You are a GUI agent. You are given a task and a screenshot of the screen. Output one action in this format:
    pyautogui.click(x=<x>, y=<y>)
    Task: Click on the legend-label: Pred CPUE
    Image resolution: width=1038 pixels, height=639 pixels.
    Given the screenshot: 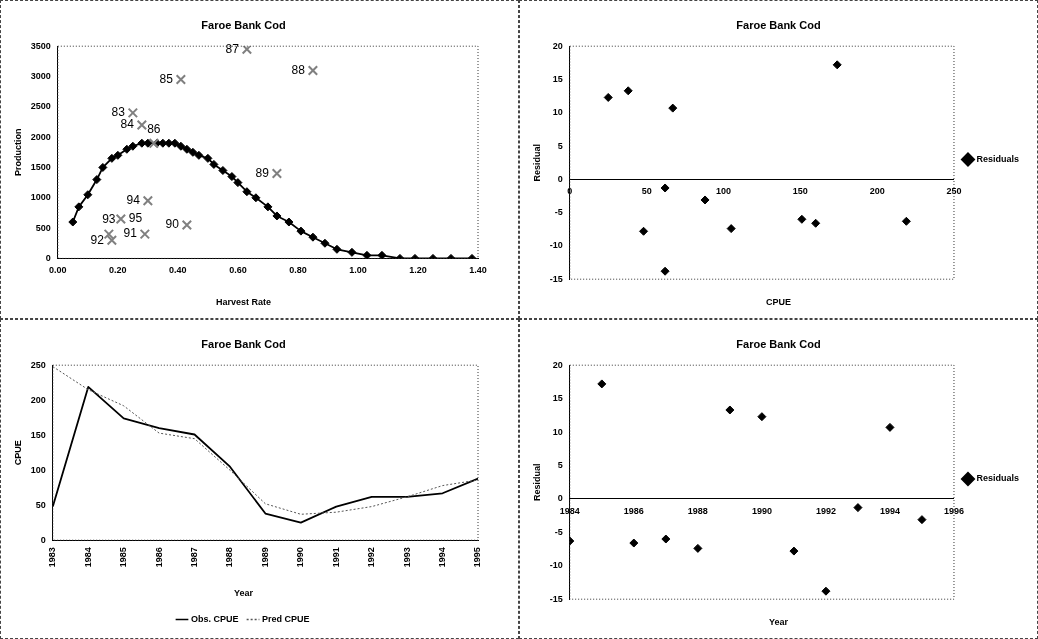 What is the action you would take?
    pyautogui.click(x=286, y=618)
    